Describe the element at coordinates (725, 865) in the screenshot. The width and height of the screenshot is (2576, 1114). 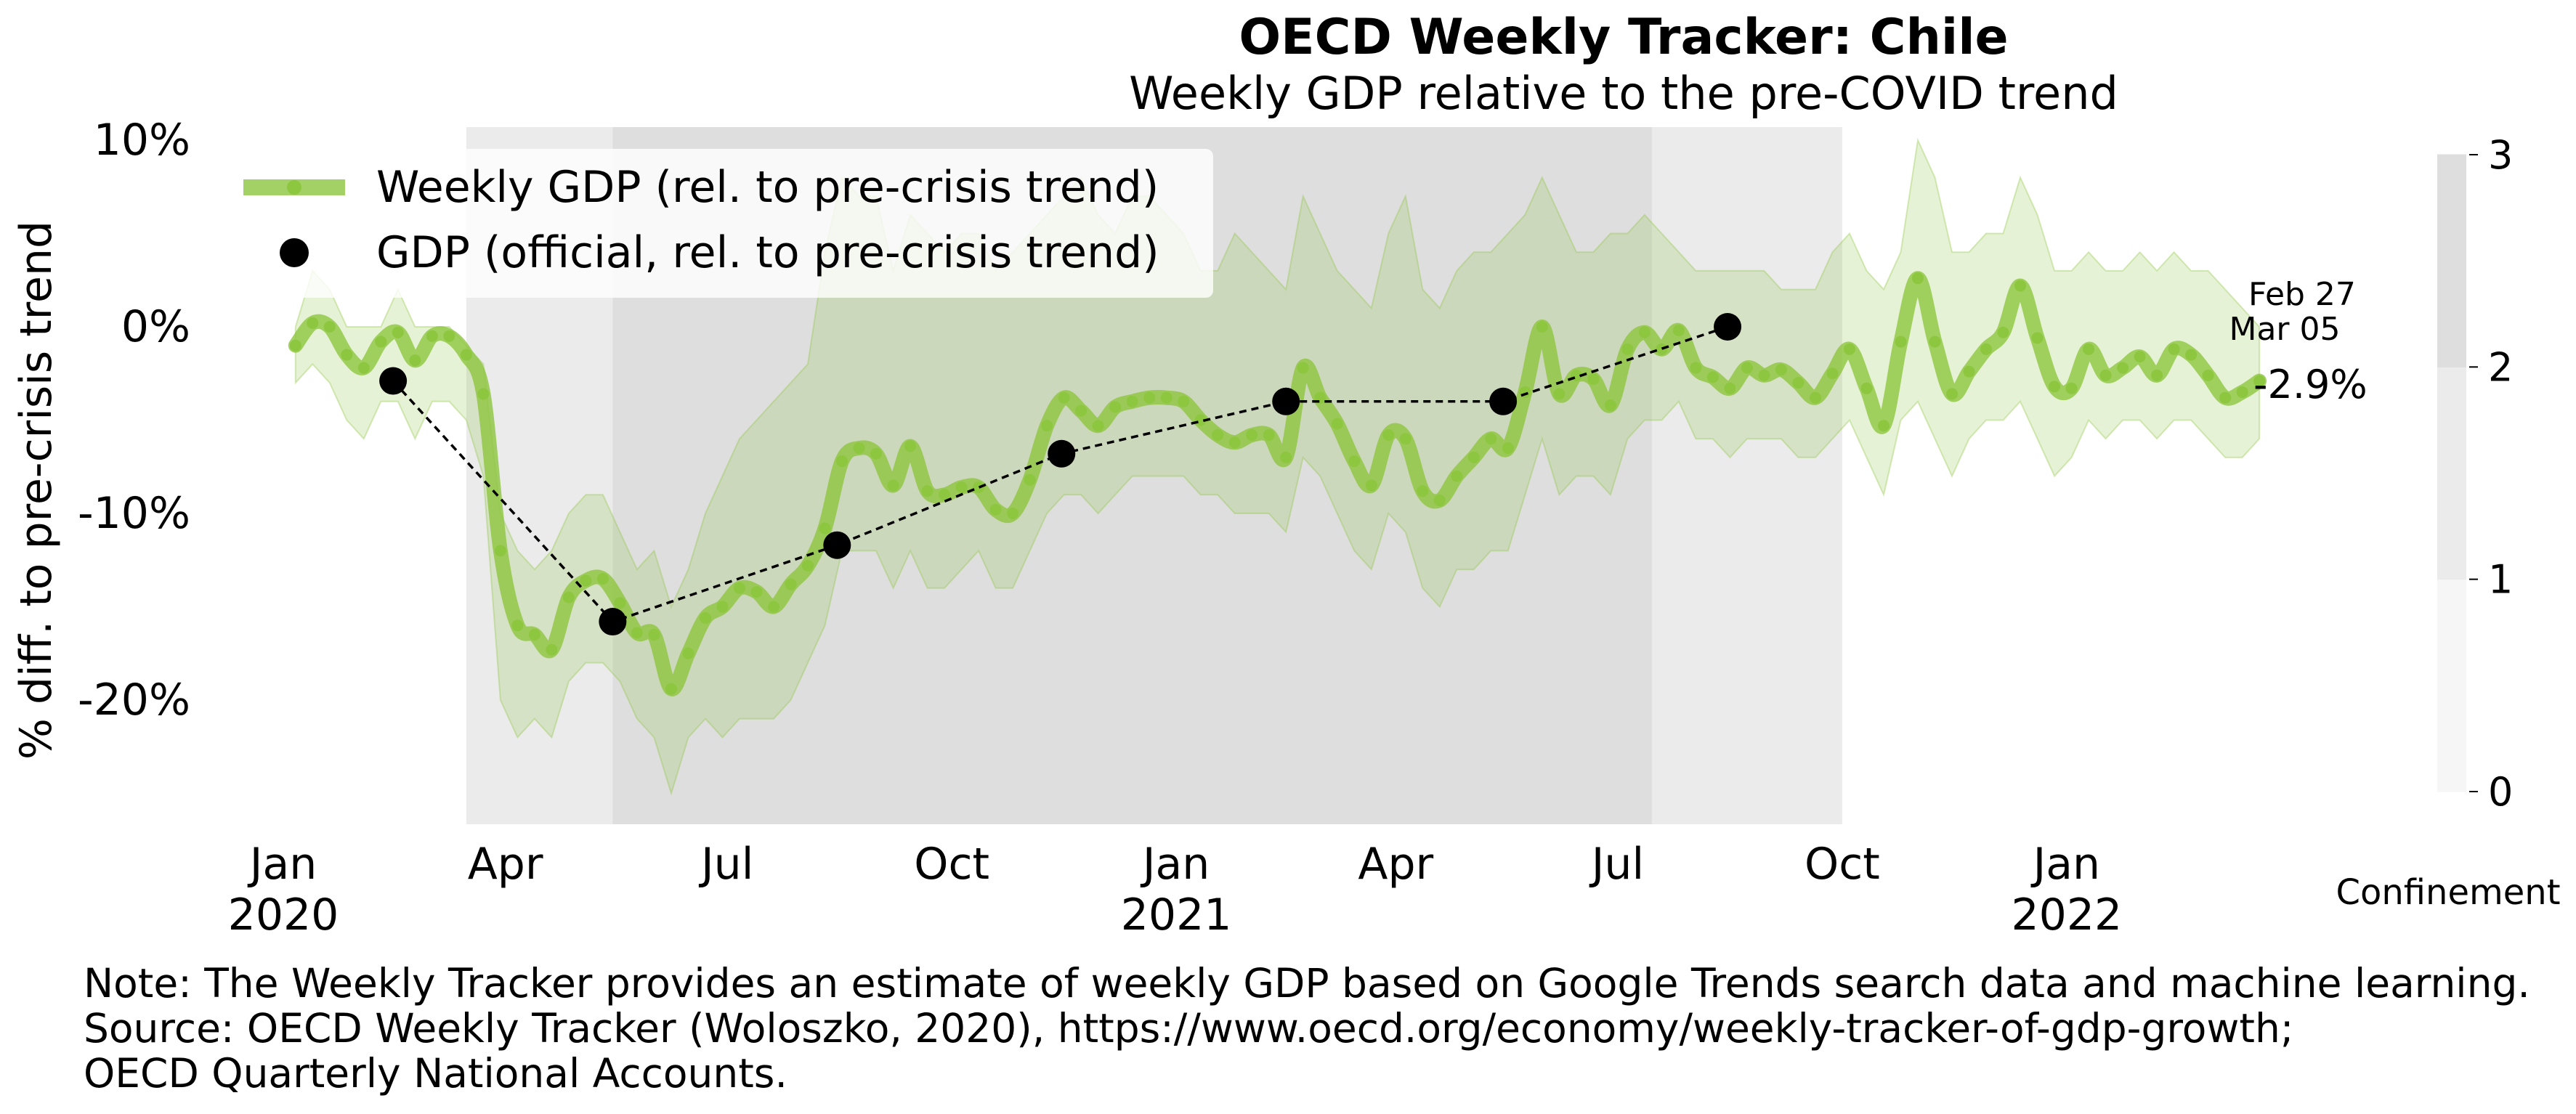
I see `x-tick-label-2: Jul` at that location.